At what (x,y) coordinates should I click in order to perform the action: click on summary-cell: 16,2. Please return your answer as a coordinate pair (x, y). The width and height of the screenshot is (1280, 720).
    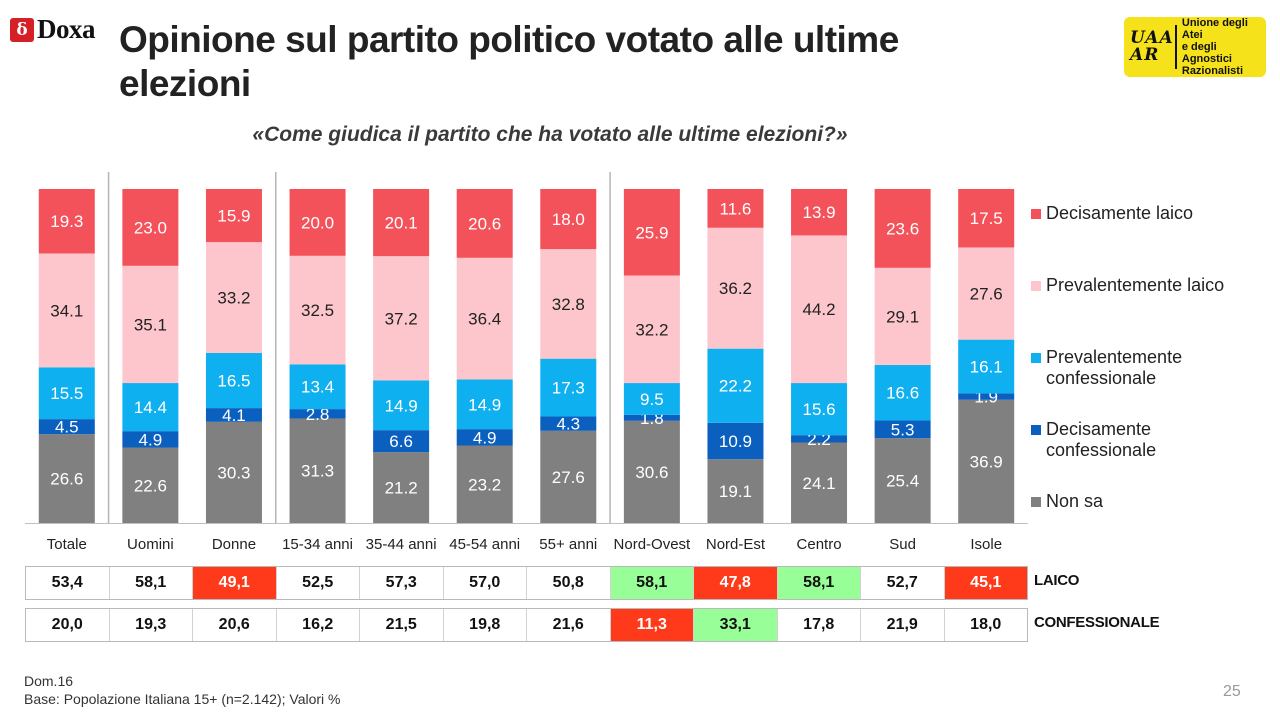
    Looking at the image, I should click on (318, 625).